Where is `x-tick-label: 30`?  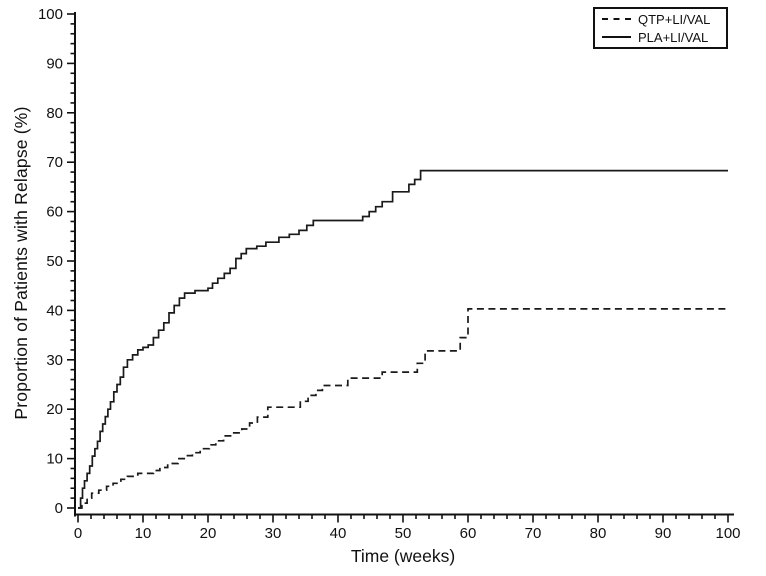 x-tick-label: 30 is located at coordinates (273, 533).